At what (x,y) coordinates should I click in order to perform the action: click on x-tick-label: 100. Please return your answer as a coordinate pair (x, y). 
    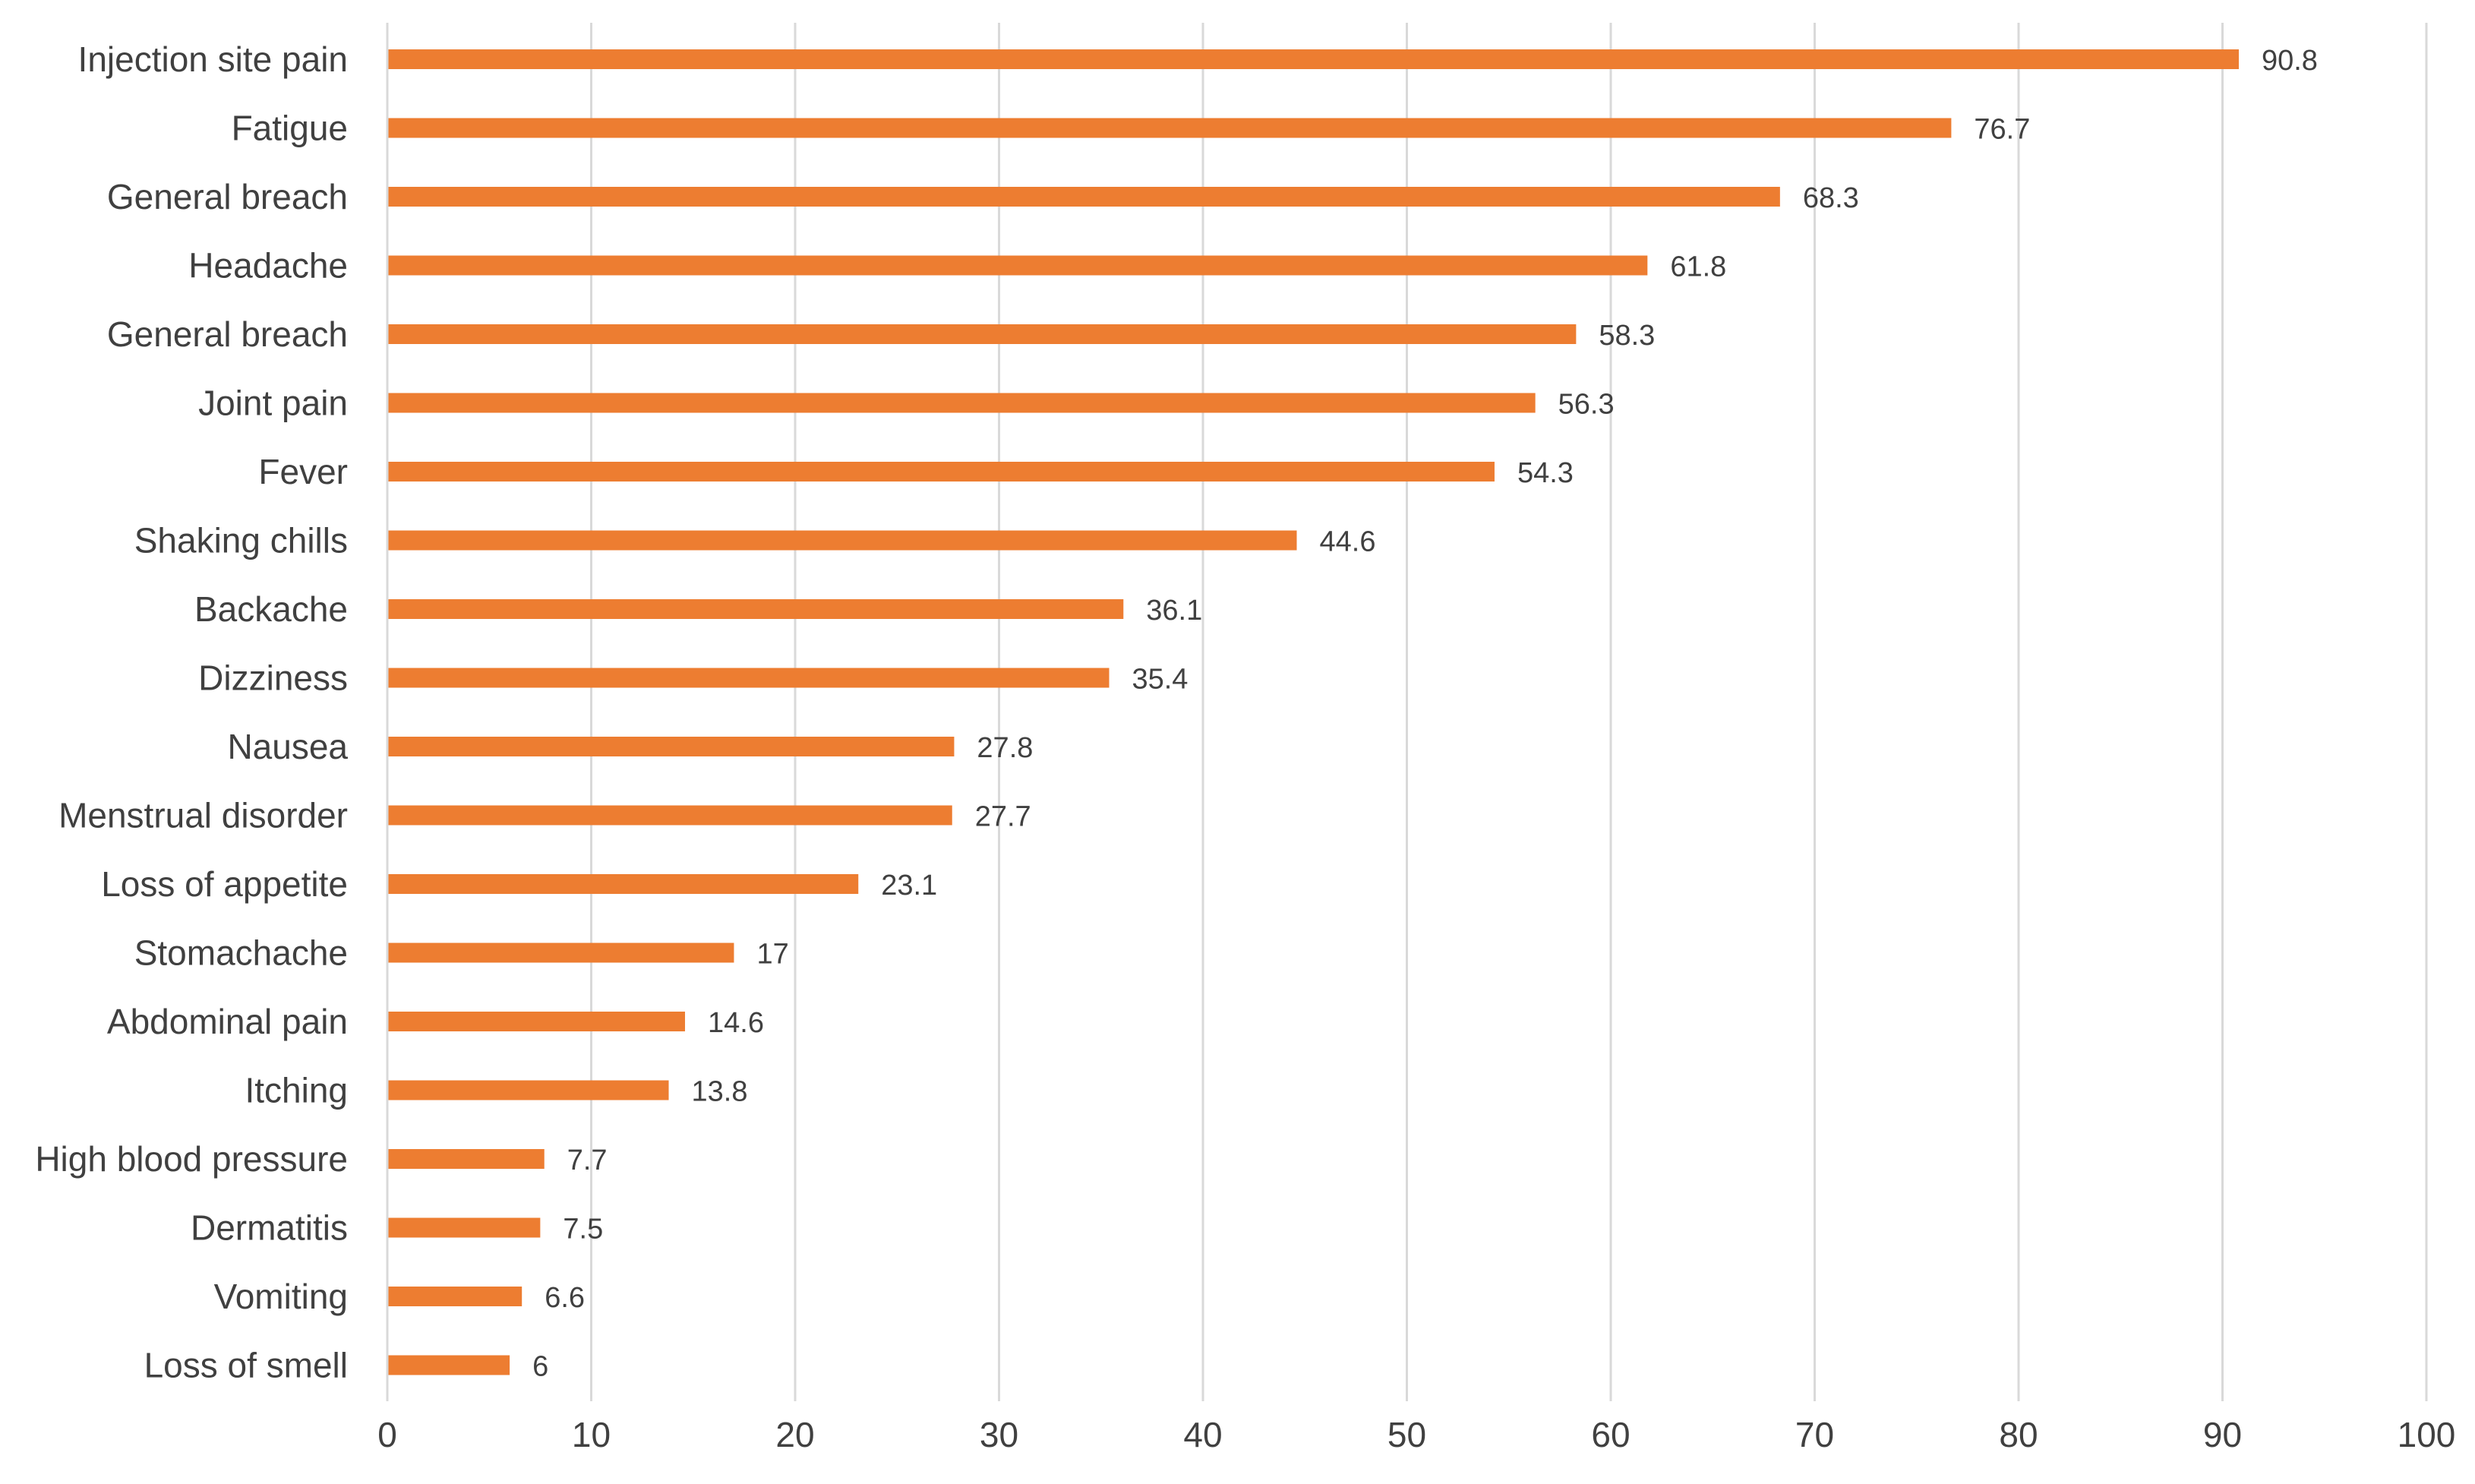
    Looking at the image, I should click on (2427, 1434).